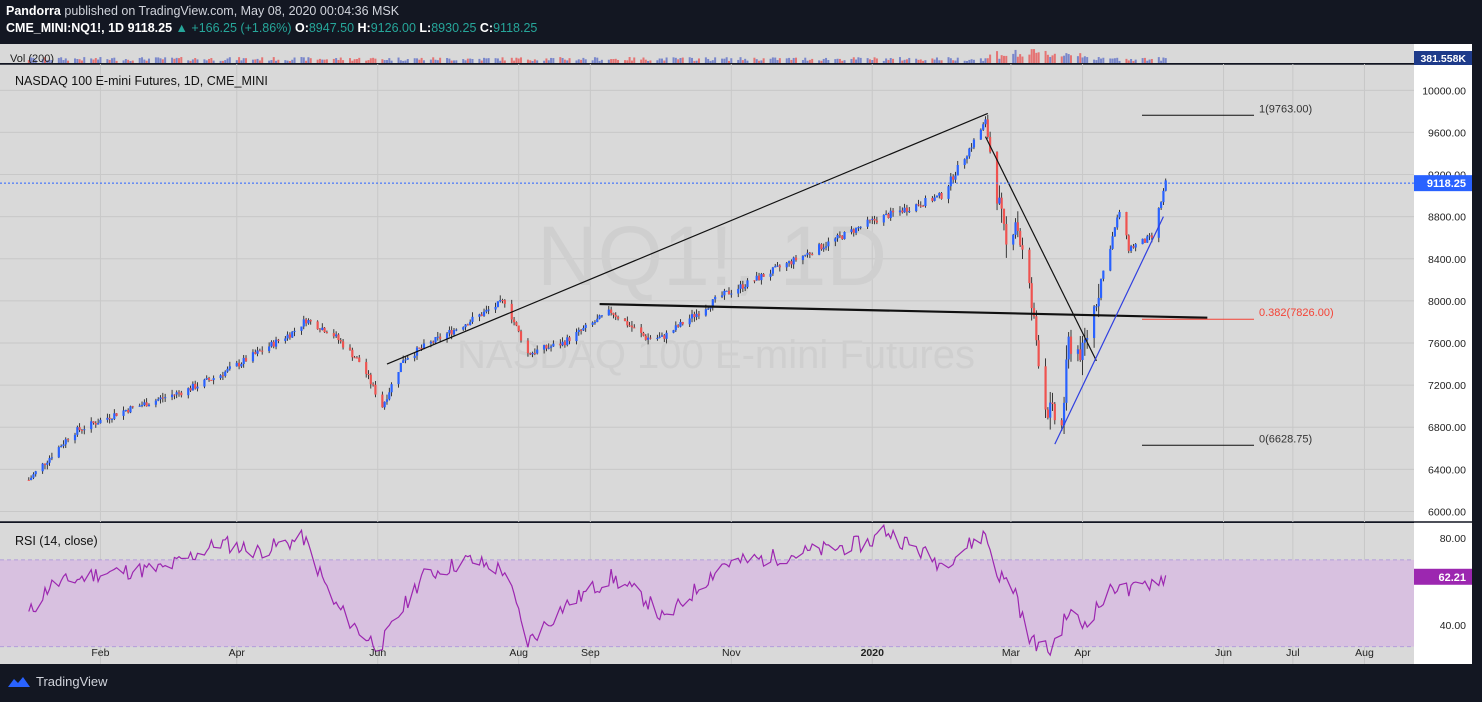 The height and width of the screenshot is (702, 1482). What do you see at coordinates (33, 11) in the screenshot?
I see `author-name: Pandorra` at bounding box center [33, 11].